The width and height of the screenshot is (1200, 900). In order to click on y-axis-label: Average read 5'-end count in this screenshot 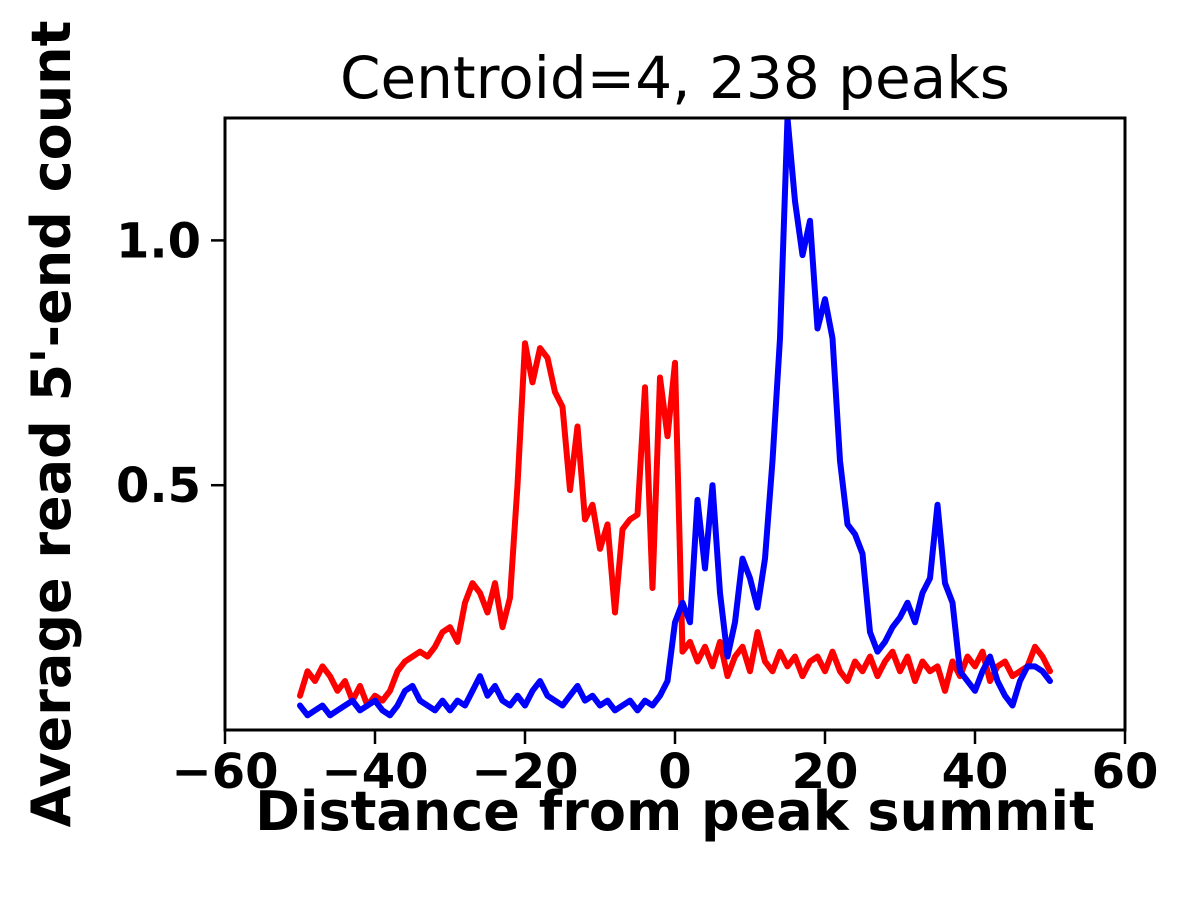, I will do `click(51, 424)`.